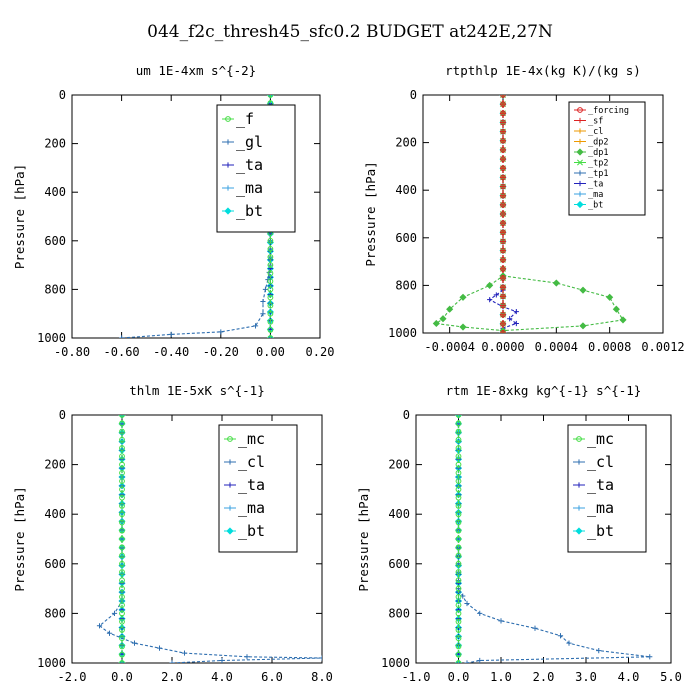 This screenshot has height=700, width=700. What do you see at coordinates (72, 677) in the screenshot?
I see `x-tick-label: -2.0` at bounding box center [72, 677].